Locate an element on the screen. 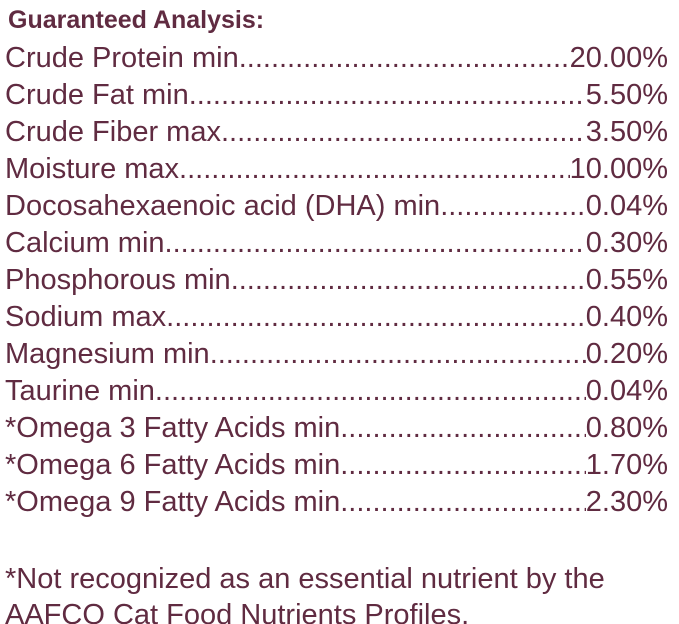  nutrient-value: 10.00% is located at coordinates (618, 169).